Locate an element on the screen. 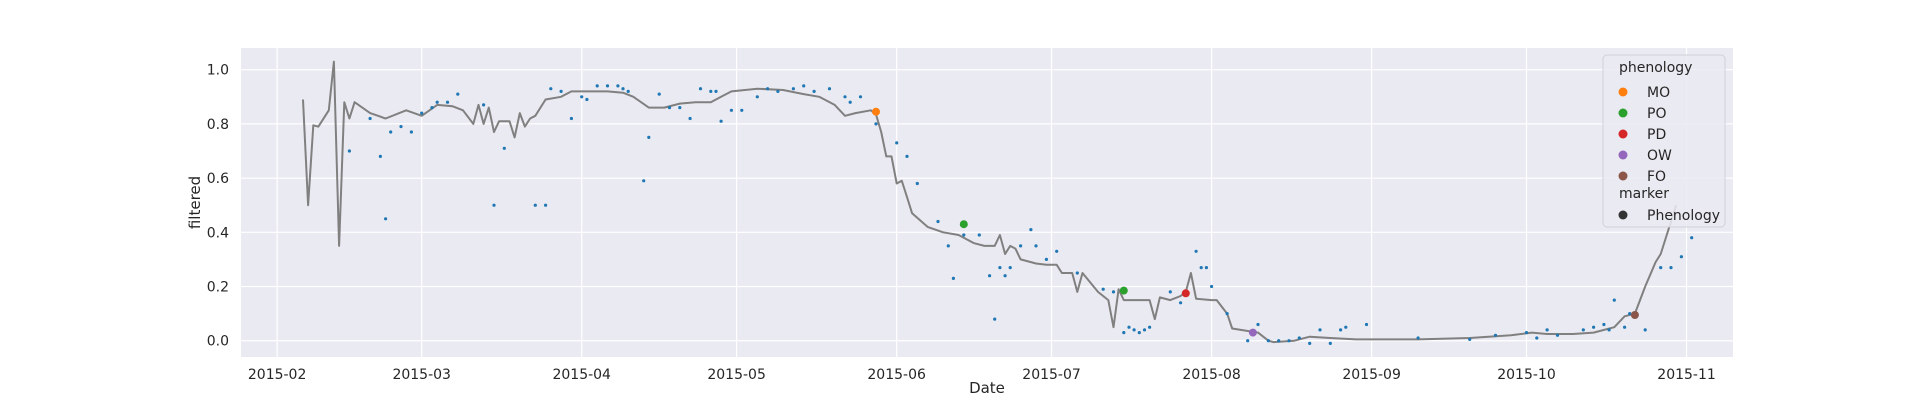 This screenshot has width=1920, height=400. y-axis-label: filtered is located at coordinates (195, 202).